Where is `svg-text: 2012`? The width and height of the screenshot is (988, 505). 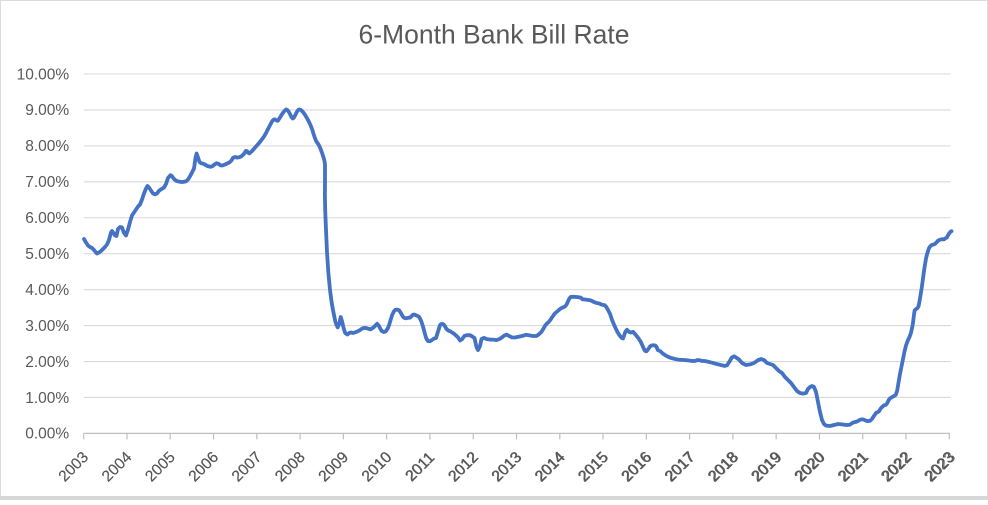
svg-text: 2012 is located at coordinates (463, 467).